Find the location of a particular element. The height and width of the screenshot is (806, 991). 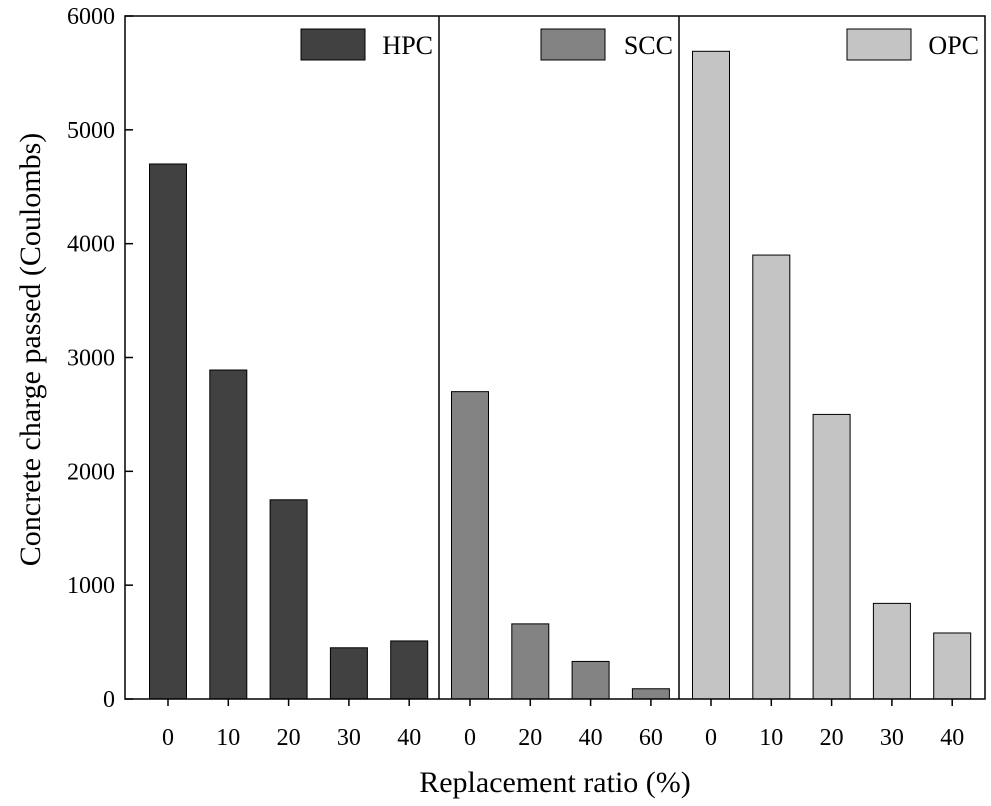

legend-hpc: HPC is located at coordinates (366, 44).